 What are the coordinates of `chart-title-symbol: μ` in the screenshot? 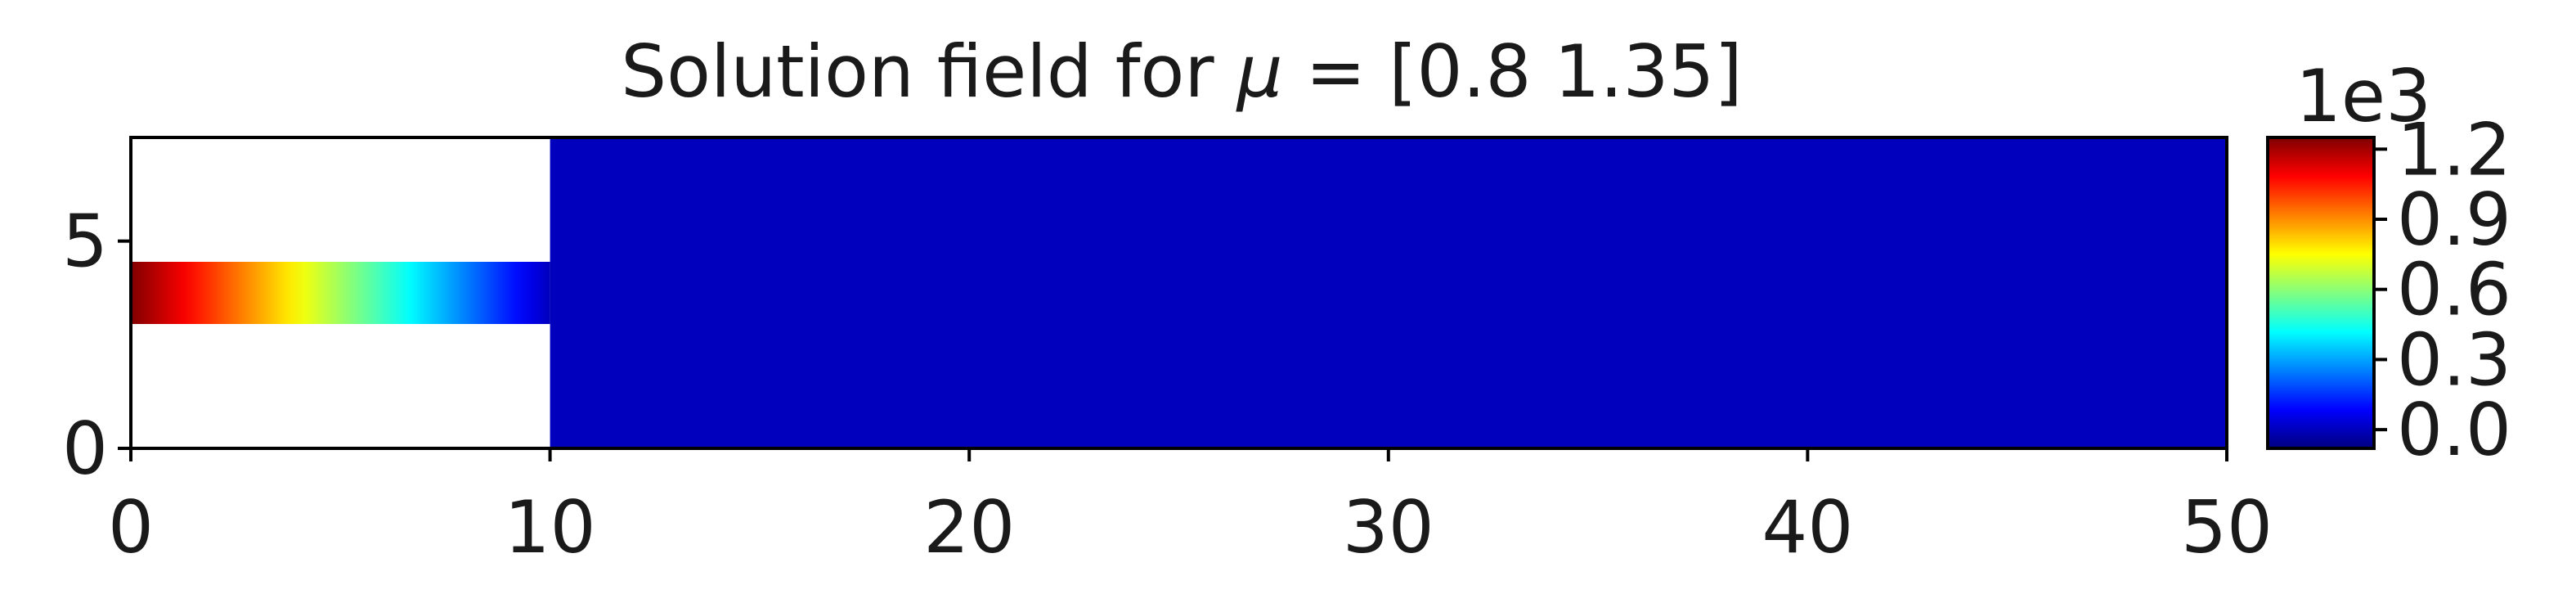 It's located at (1259, 72).